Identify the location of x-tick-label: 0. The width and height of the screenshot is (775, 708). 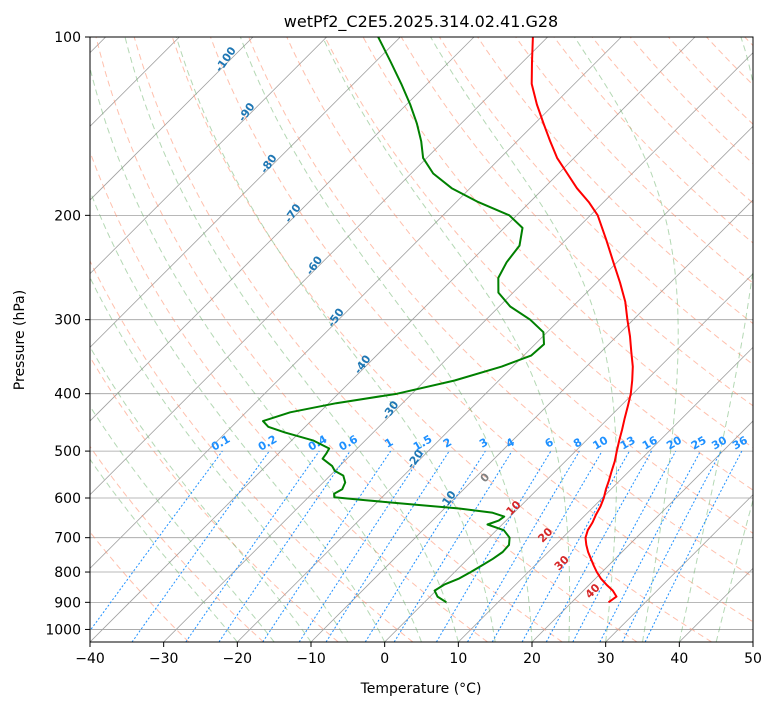
(384, 659).